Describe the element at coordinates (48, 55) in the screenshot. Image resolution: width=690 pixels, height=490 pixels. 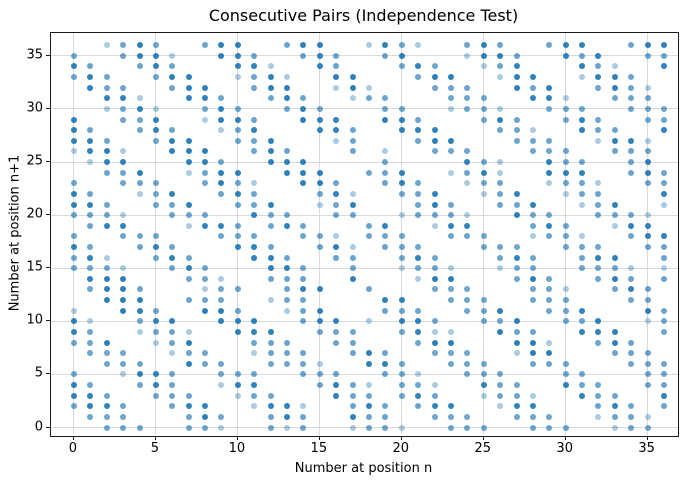
I see `y-tick-mark` at that location.